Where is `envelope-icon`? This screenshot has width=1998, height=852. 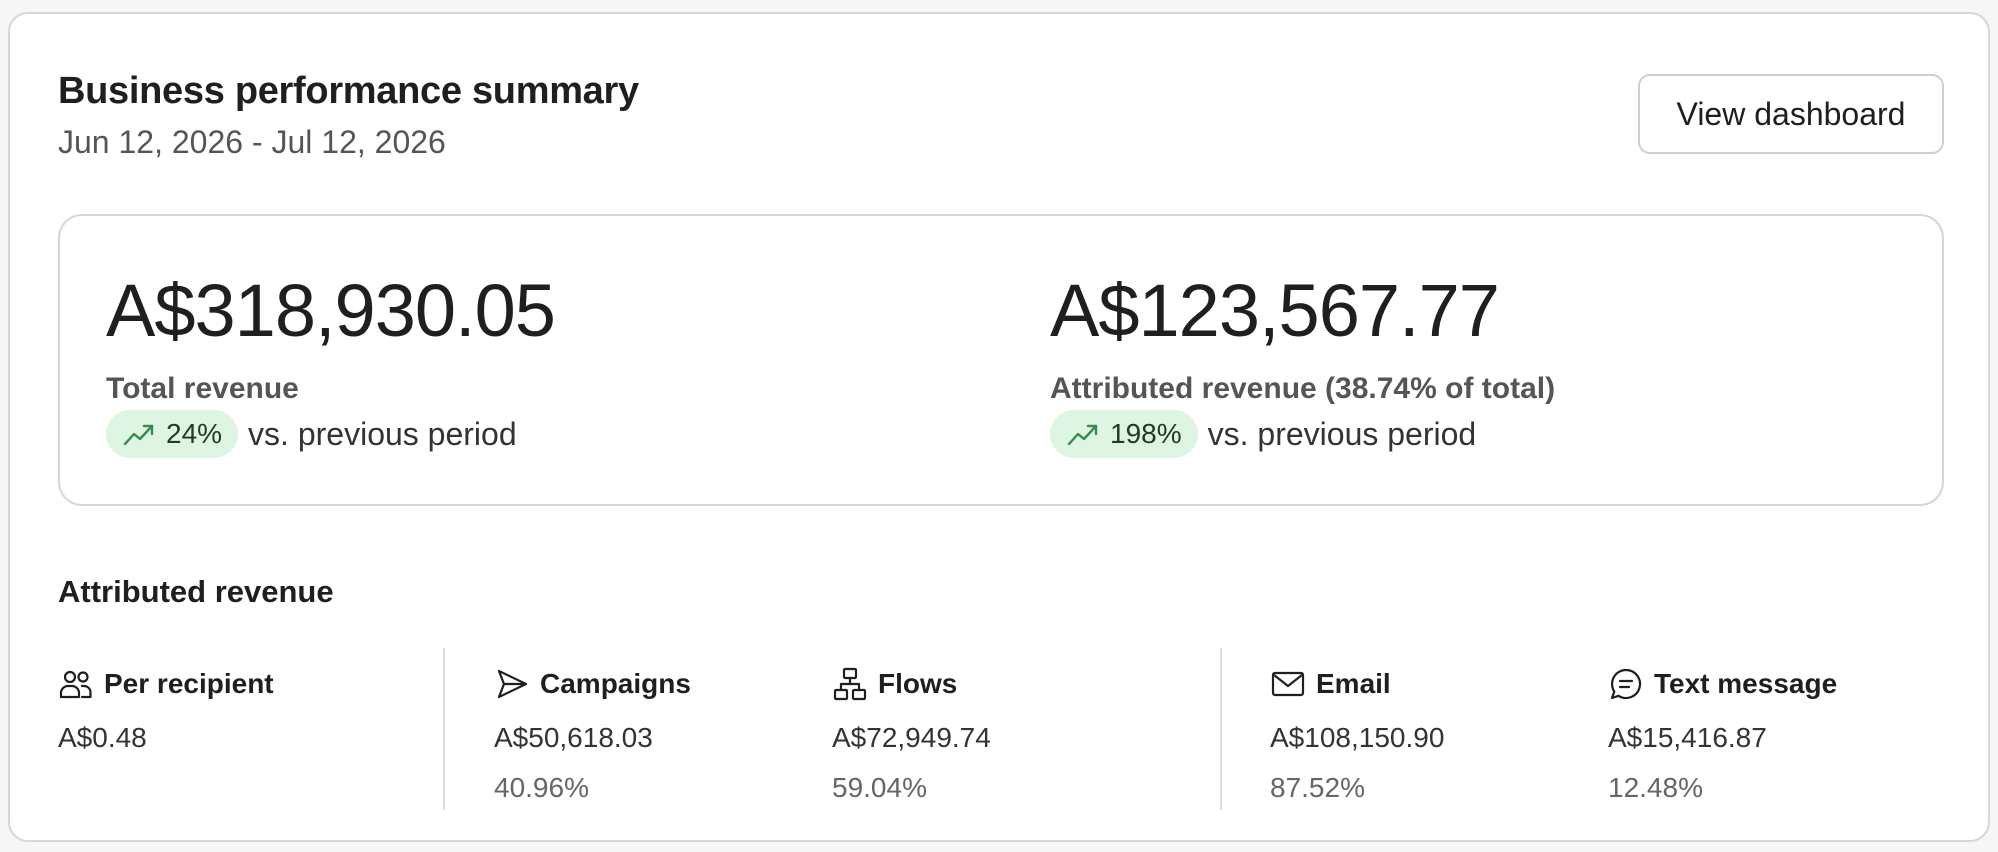
envelope-icon is located at coordinates (1288, 684).